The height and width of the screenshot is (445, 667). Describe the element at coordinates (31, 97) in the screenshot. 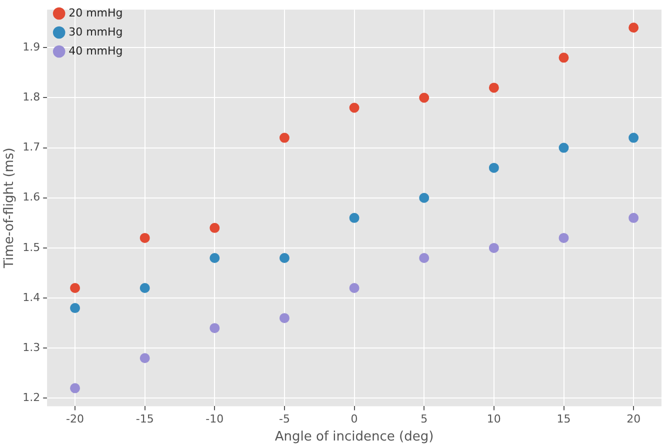

I see `y-tick-label: 1.8` at that location.